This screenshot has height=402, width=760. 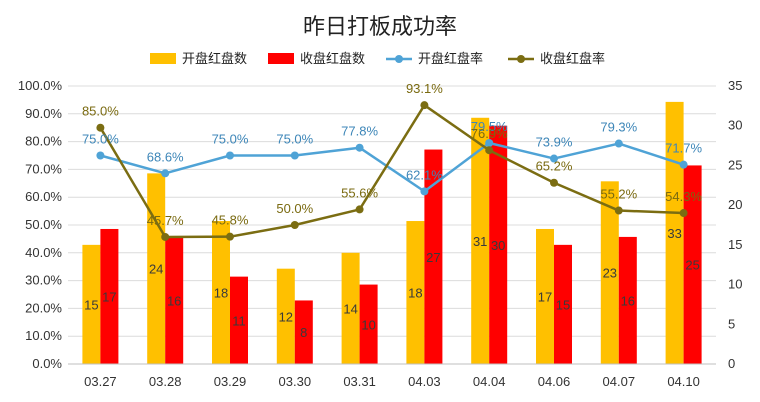 What do you see at coordinates (165, 381) in the screenshot?
I see `x-tick: 03.28` at bounding box center [165, 381].